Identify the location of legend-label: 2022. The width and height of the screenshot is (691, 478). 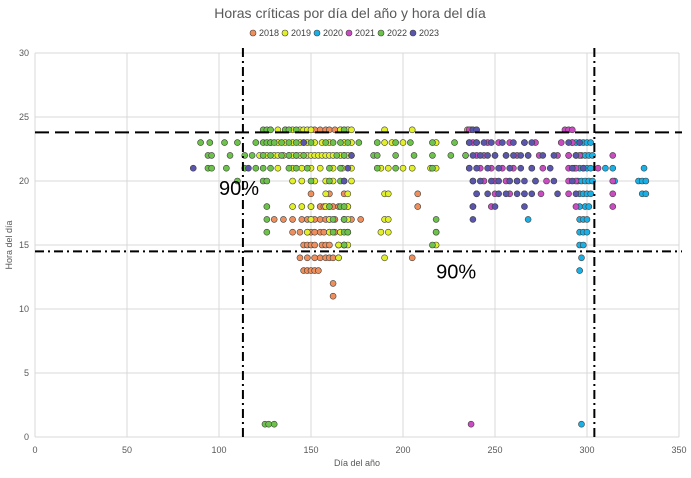
(397, 33).